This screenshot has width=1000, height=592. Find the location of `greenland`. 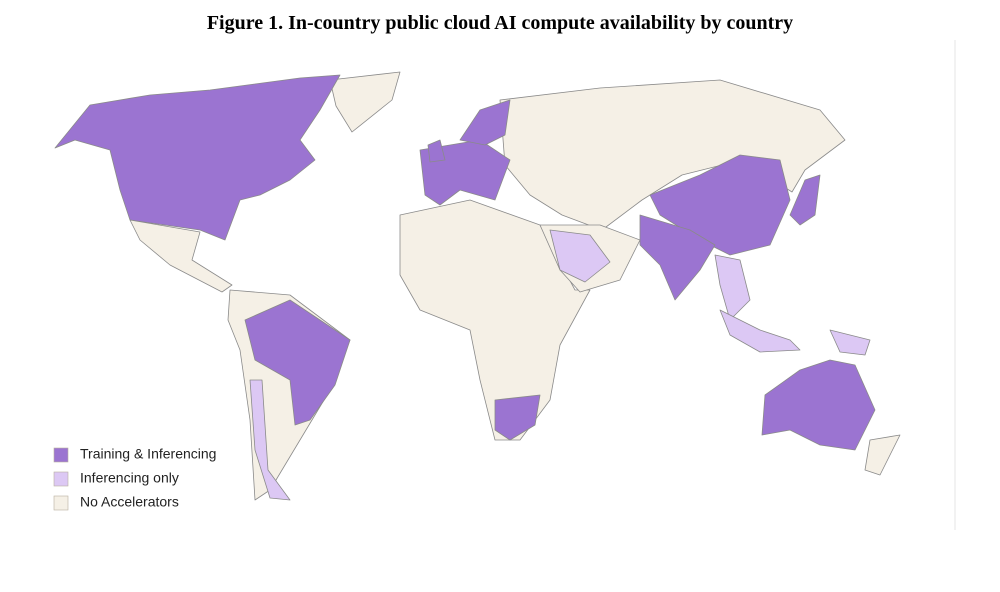

greenland is located at coordinates (365, 102).